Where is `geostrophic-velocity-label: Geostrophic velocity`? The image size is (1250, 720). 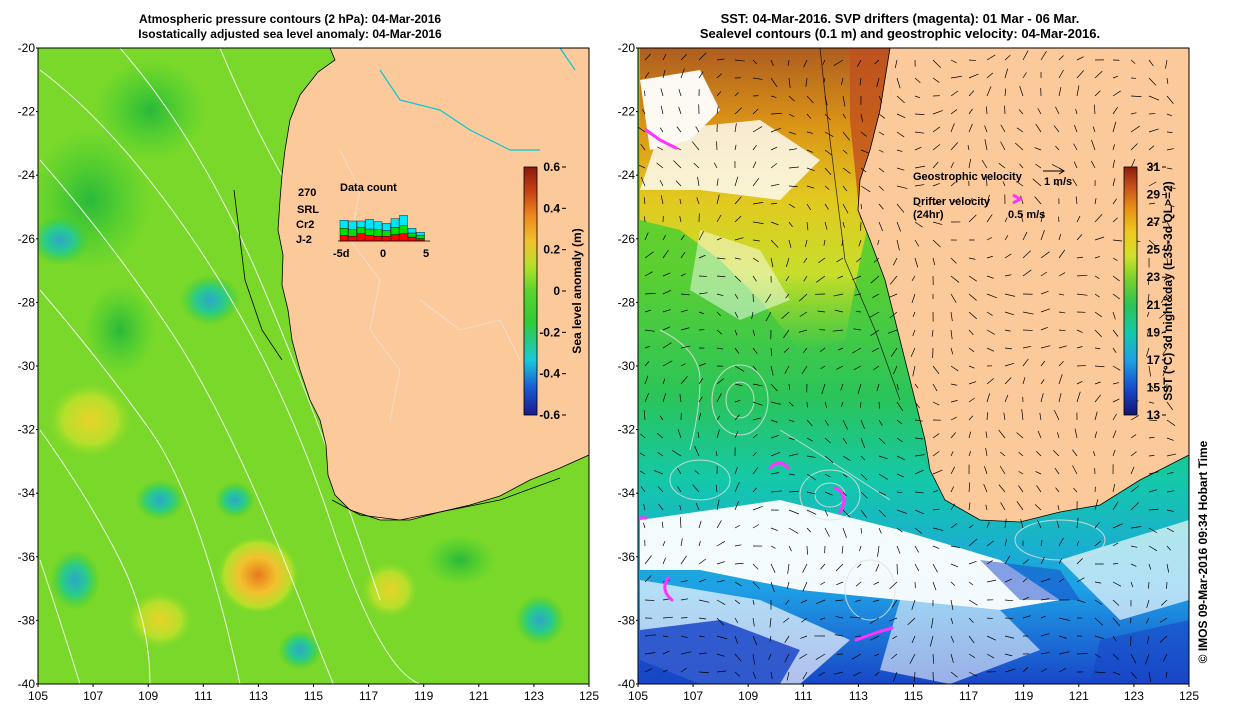 geostrophic-velocity-label: Geostrophic velocity is located at coordinates (968, 177).